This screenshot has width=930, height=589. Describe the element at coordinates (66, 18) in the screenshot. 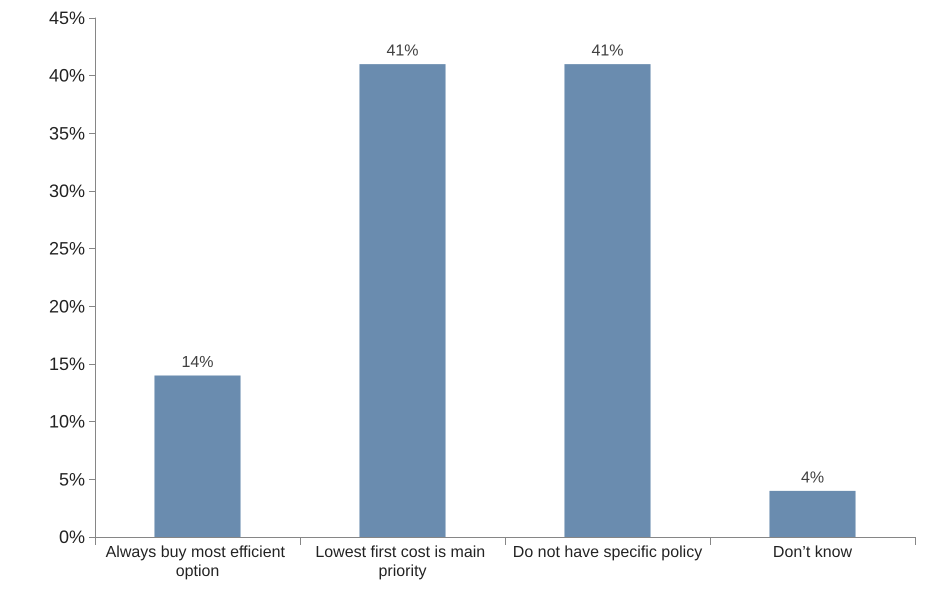

I see `y-tick-label: 45%` at that location.